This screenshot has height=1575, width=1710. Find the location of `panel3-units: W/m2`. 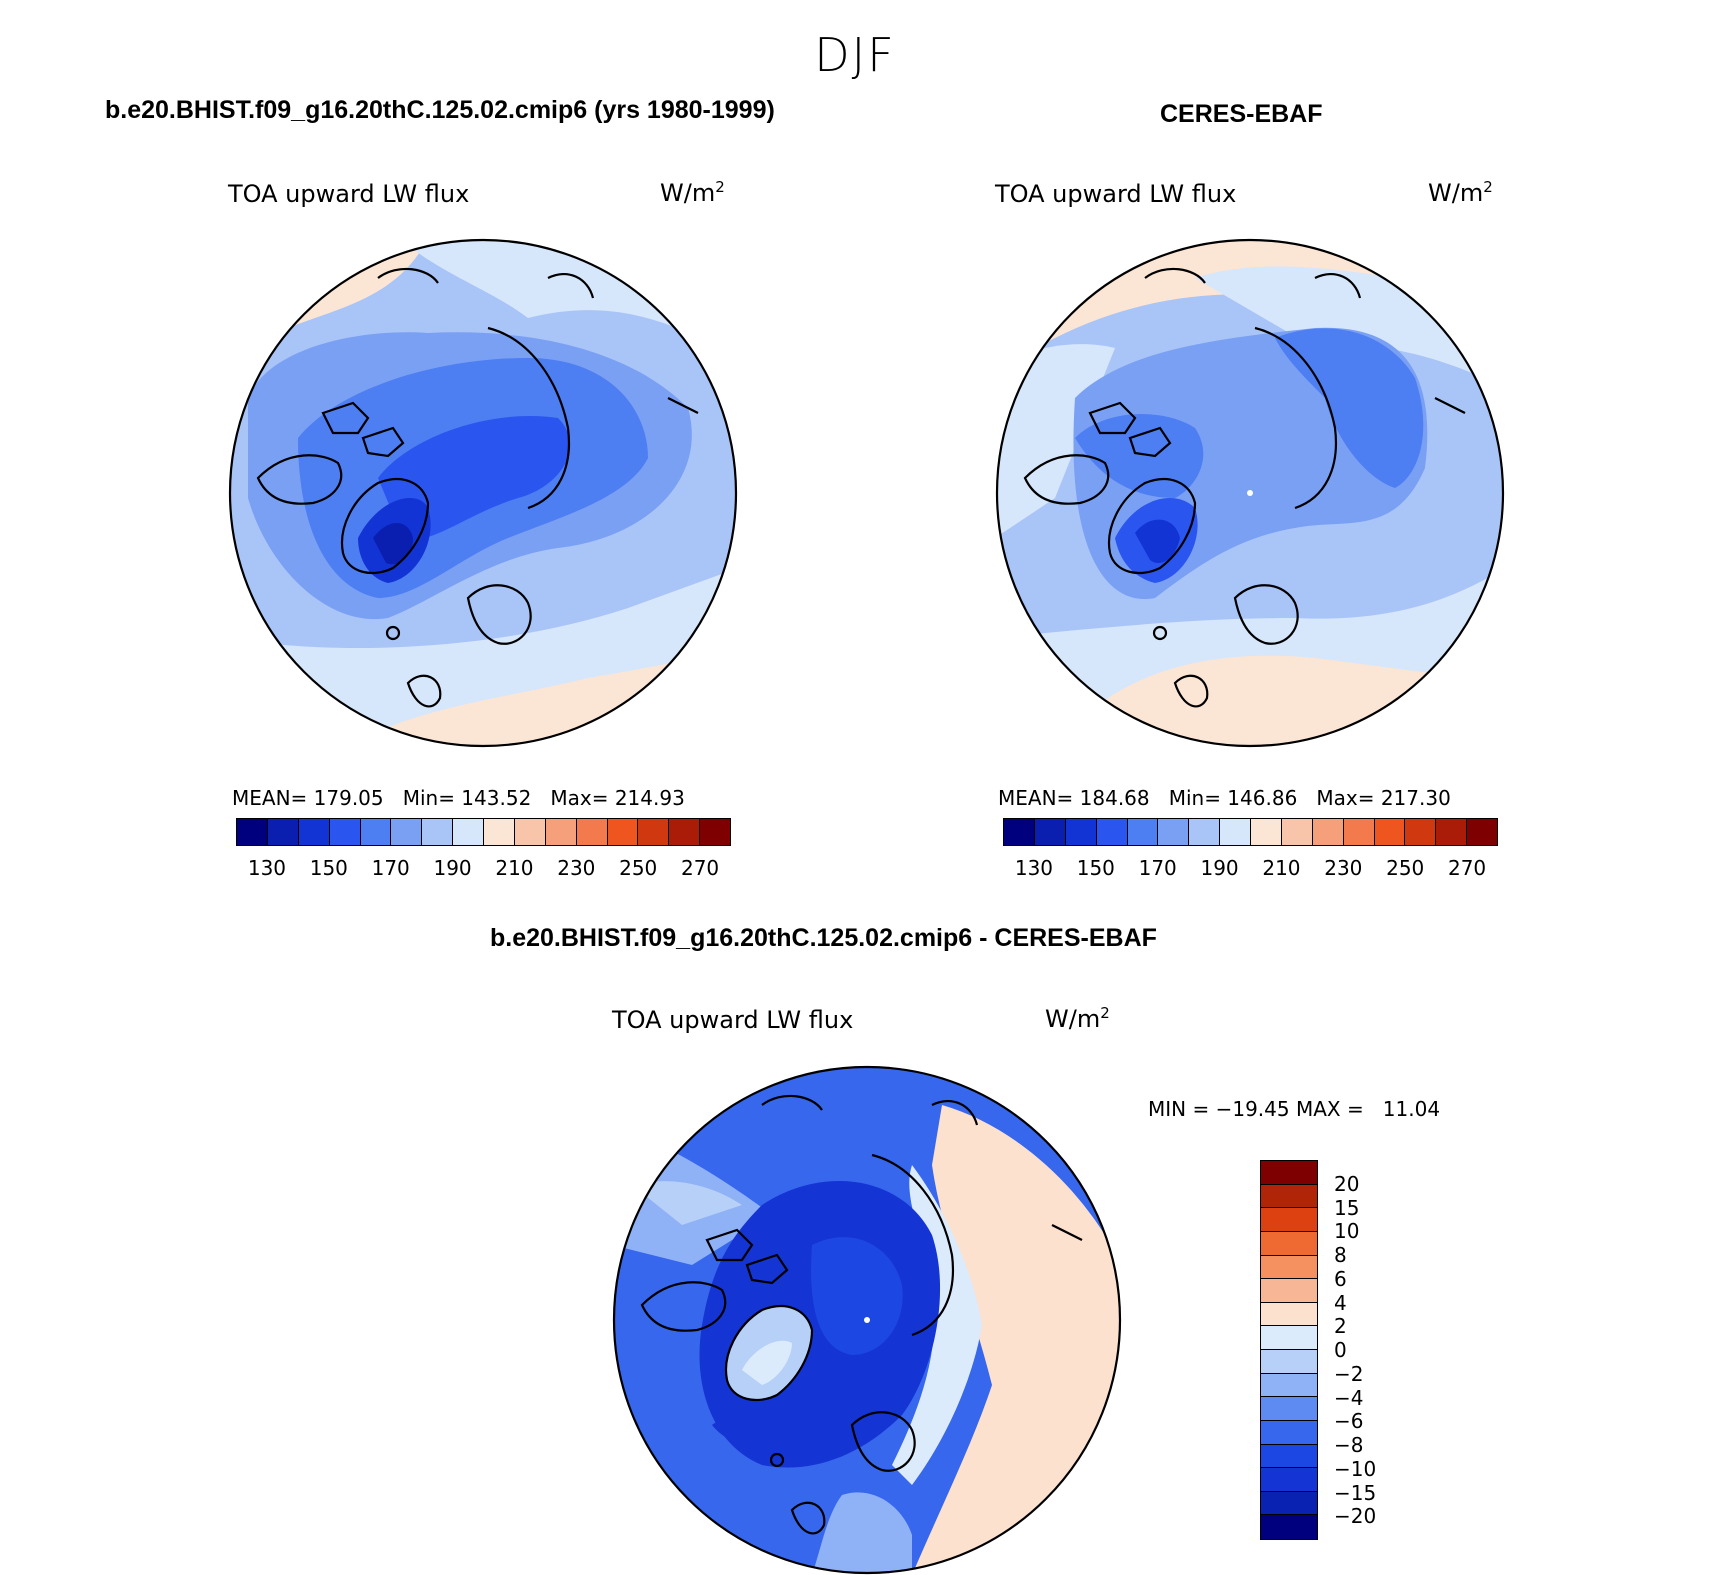

panel3-units: W/m2 is located at coordinates (1077, 1018).